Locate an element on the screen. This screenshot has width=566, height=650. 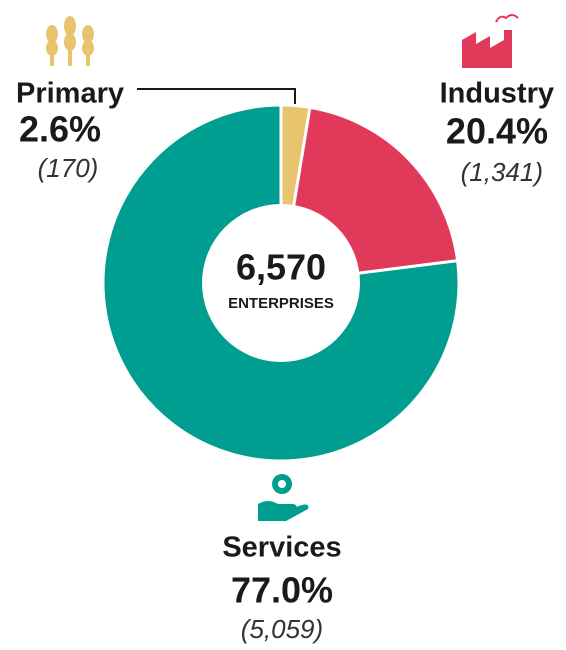
center-label: 6,570 is located at coordinates (281, 267).